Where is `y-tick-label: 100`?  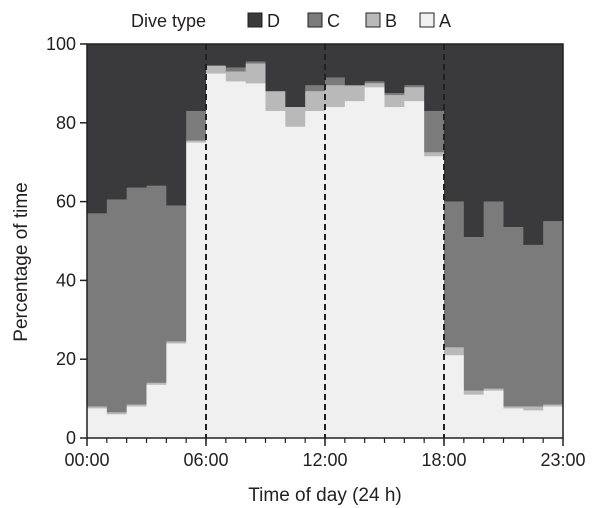 y-tick-label: 100 is located at coordinates (61, 44).